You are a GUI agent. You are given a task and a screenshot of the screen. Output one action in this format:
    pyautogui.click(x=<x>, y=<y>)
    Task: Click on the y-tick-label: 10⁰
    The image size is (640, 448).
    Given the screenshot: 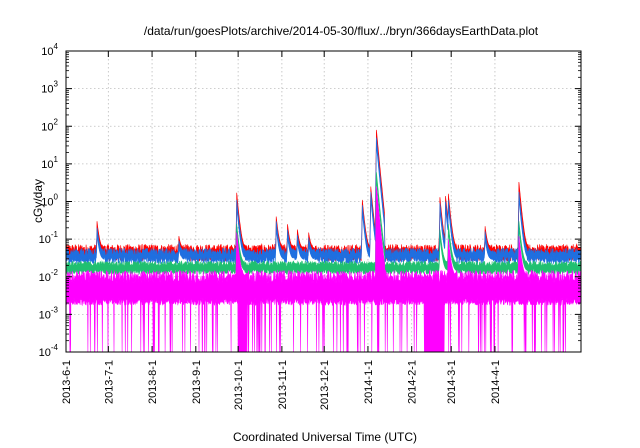 What is the action you would take?
    pyautogui.click(x=49, y=201)
    